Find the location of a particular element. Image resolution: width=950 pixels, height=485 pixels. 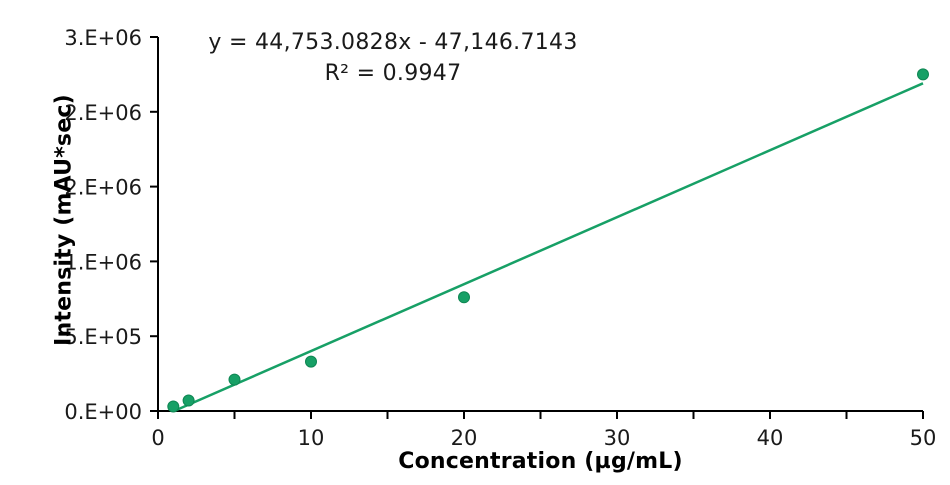

x-tick-label: 50 is located at coordinates (923, 438).